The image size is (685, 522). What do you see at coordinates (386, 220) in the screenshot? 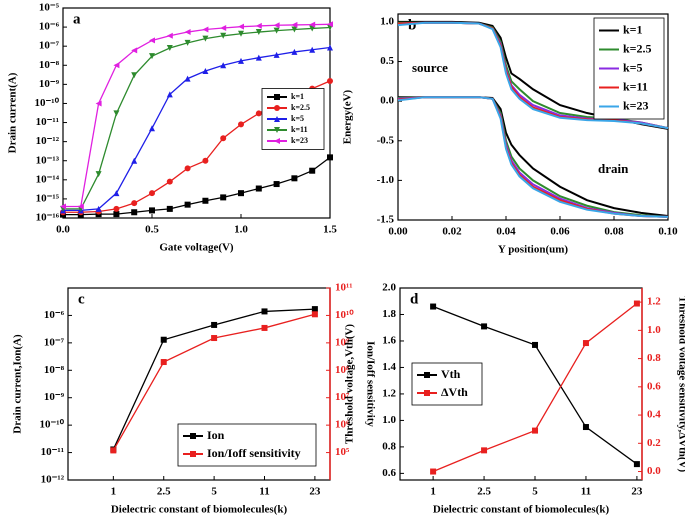
I see `y-tick-label: -1.5` at bounding box center [386, 220].